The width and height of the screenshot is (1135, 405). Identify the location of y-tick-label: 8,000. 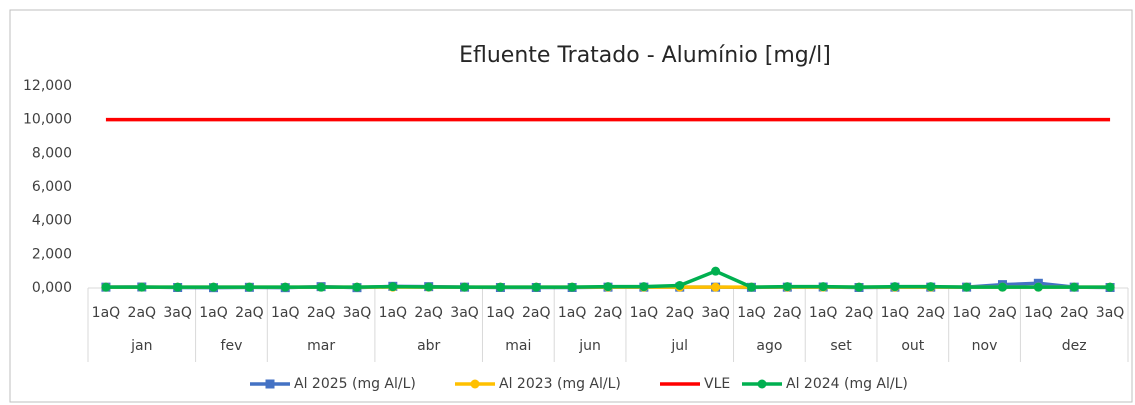
(52, 153).